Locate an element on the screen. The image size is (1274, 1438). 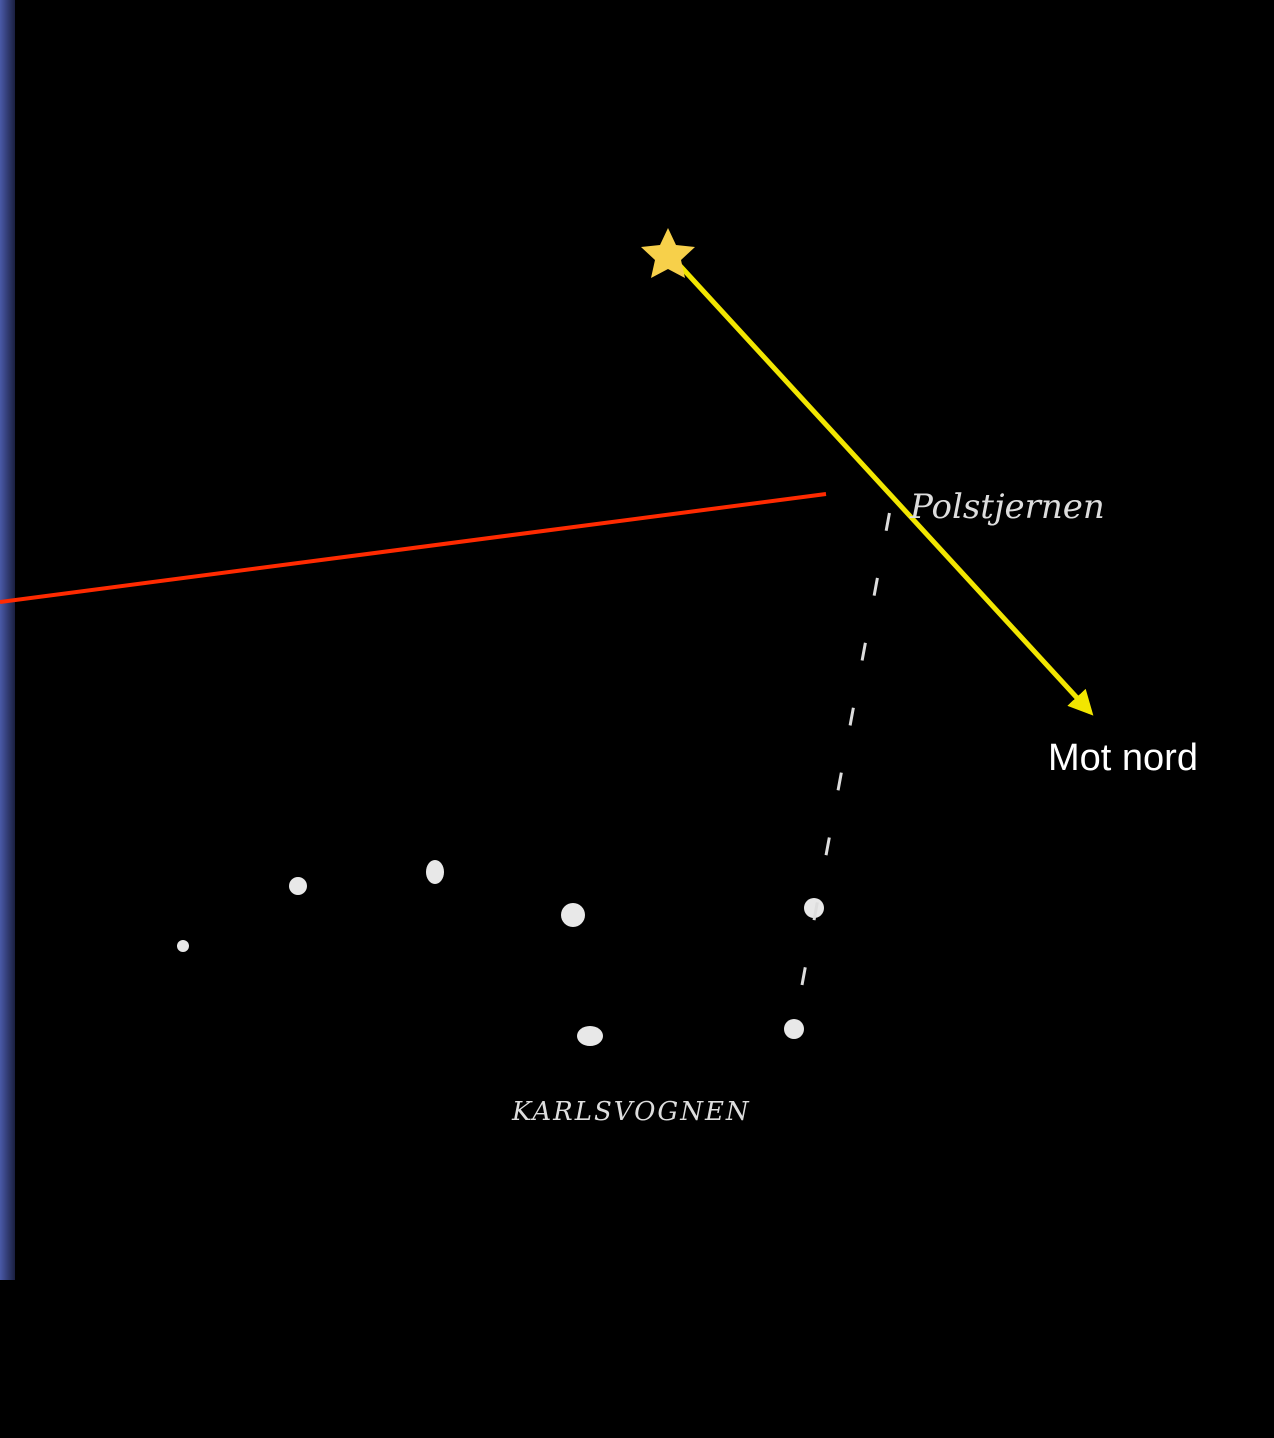
star-trail-edge is located at coordinates (7, 640).